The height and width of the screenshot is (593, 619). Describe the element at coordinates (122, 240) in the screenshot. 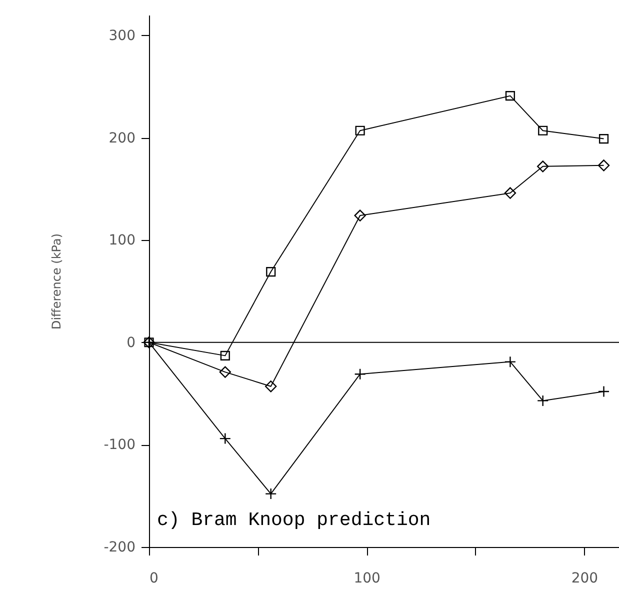

I see `y-tick-label: 100` at that location.